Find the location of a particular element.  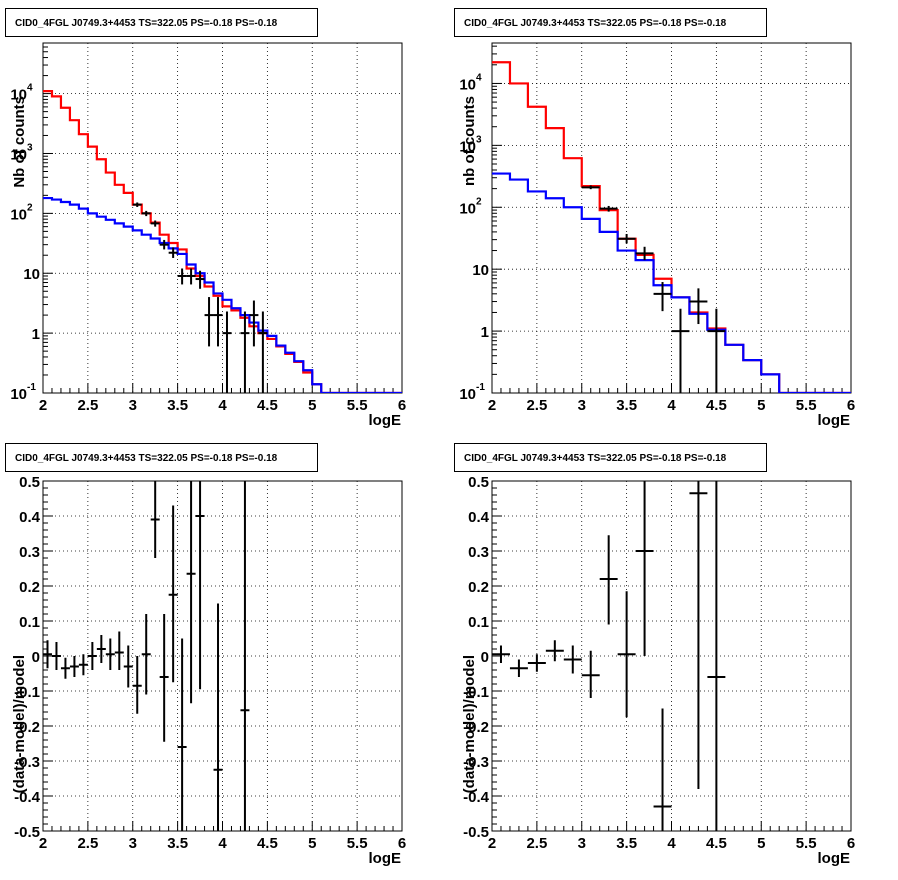

y-tick-label: 0.2 is located at coordinates (478, 587).